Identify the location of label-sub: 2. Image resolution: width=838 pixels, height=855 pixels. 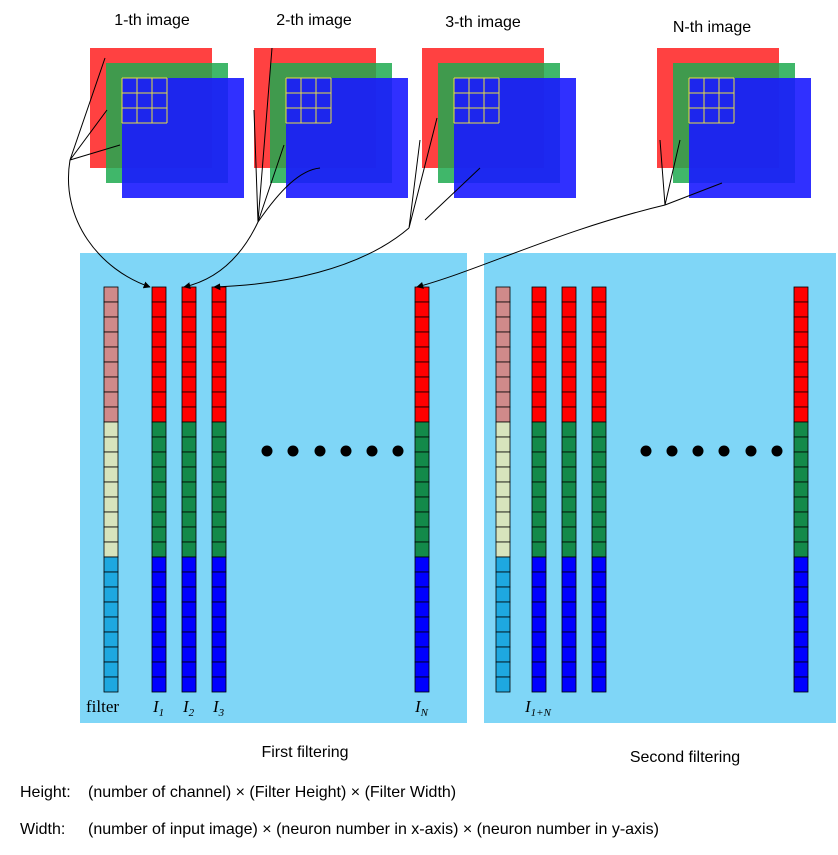
(192, 713).